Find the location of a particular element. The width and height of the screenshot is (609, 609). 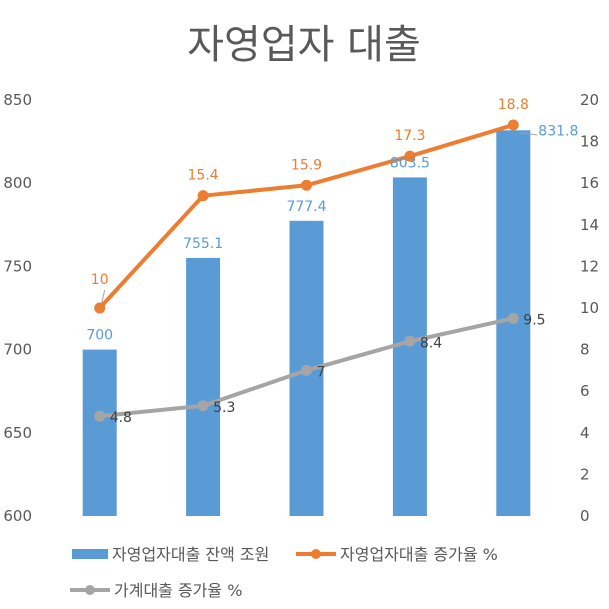

right-axis-tick: 18 is located at coordinates (589, 142).